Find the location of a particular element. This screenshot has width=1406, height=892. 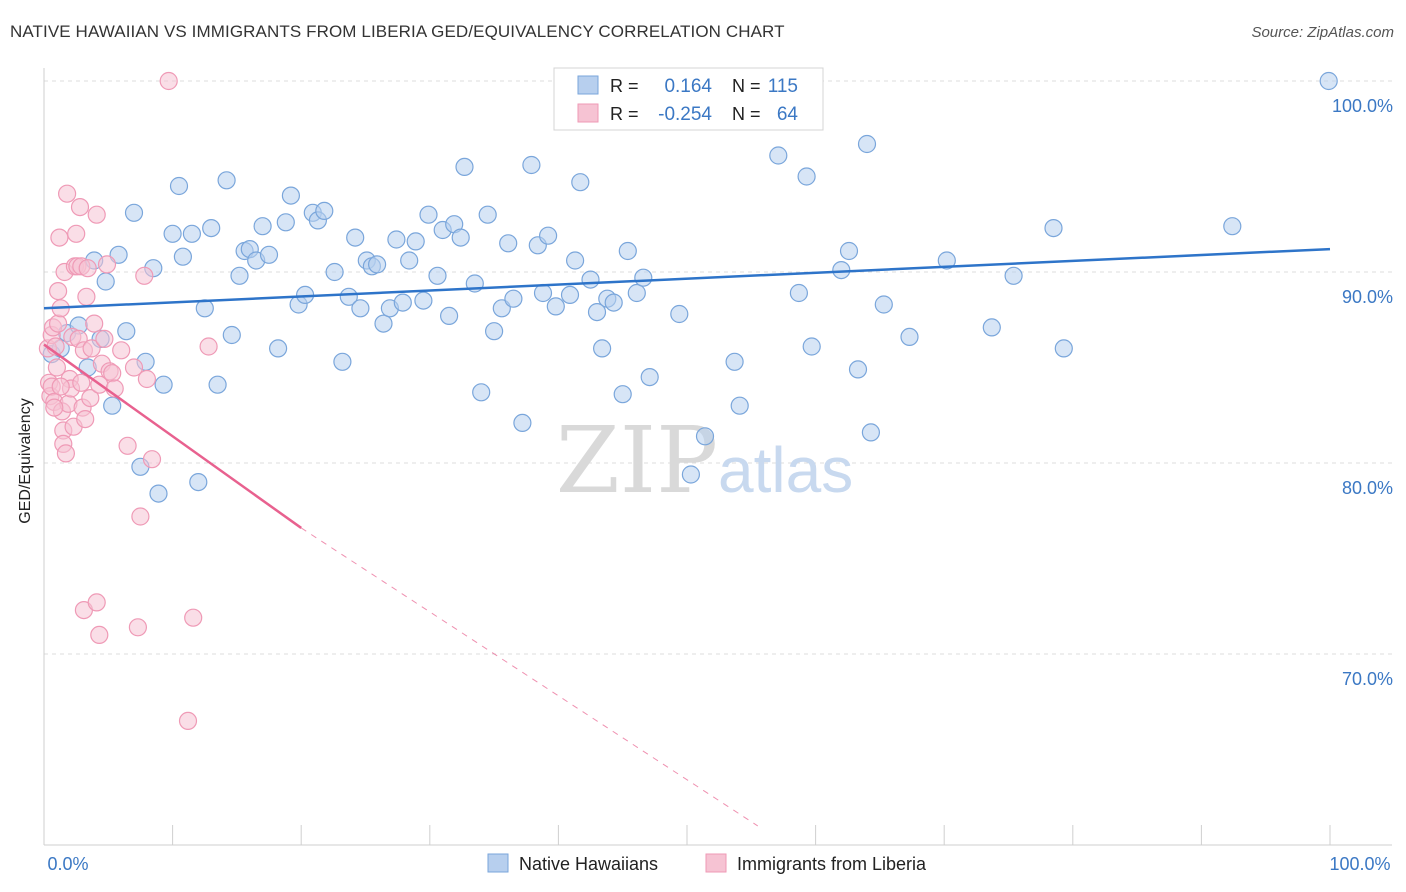

x-tick-label-min: 0.0% is located at coordinates (67, 864).